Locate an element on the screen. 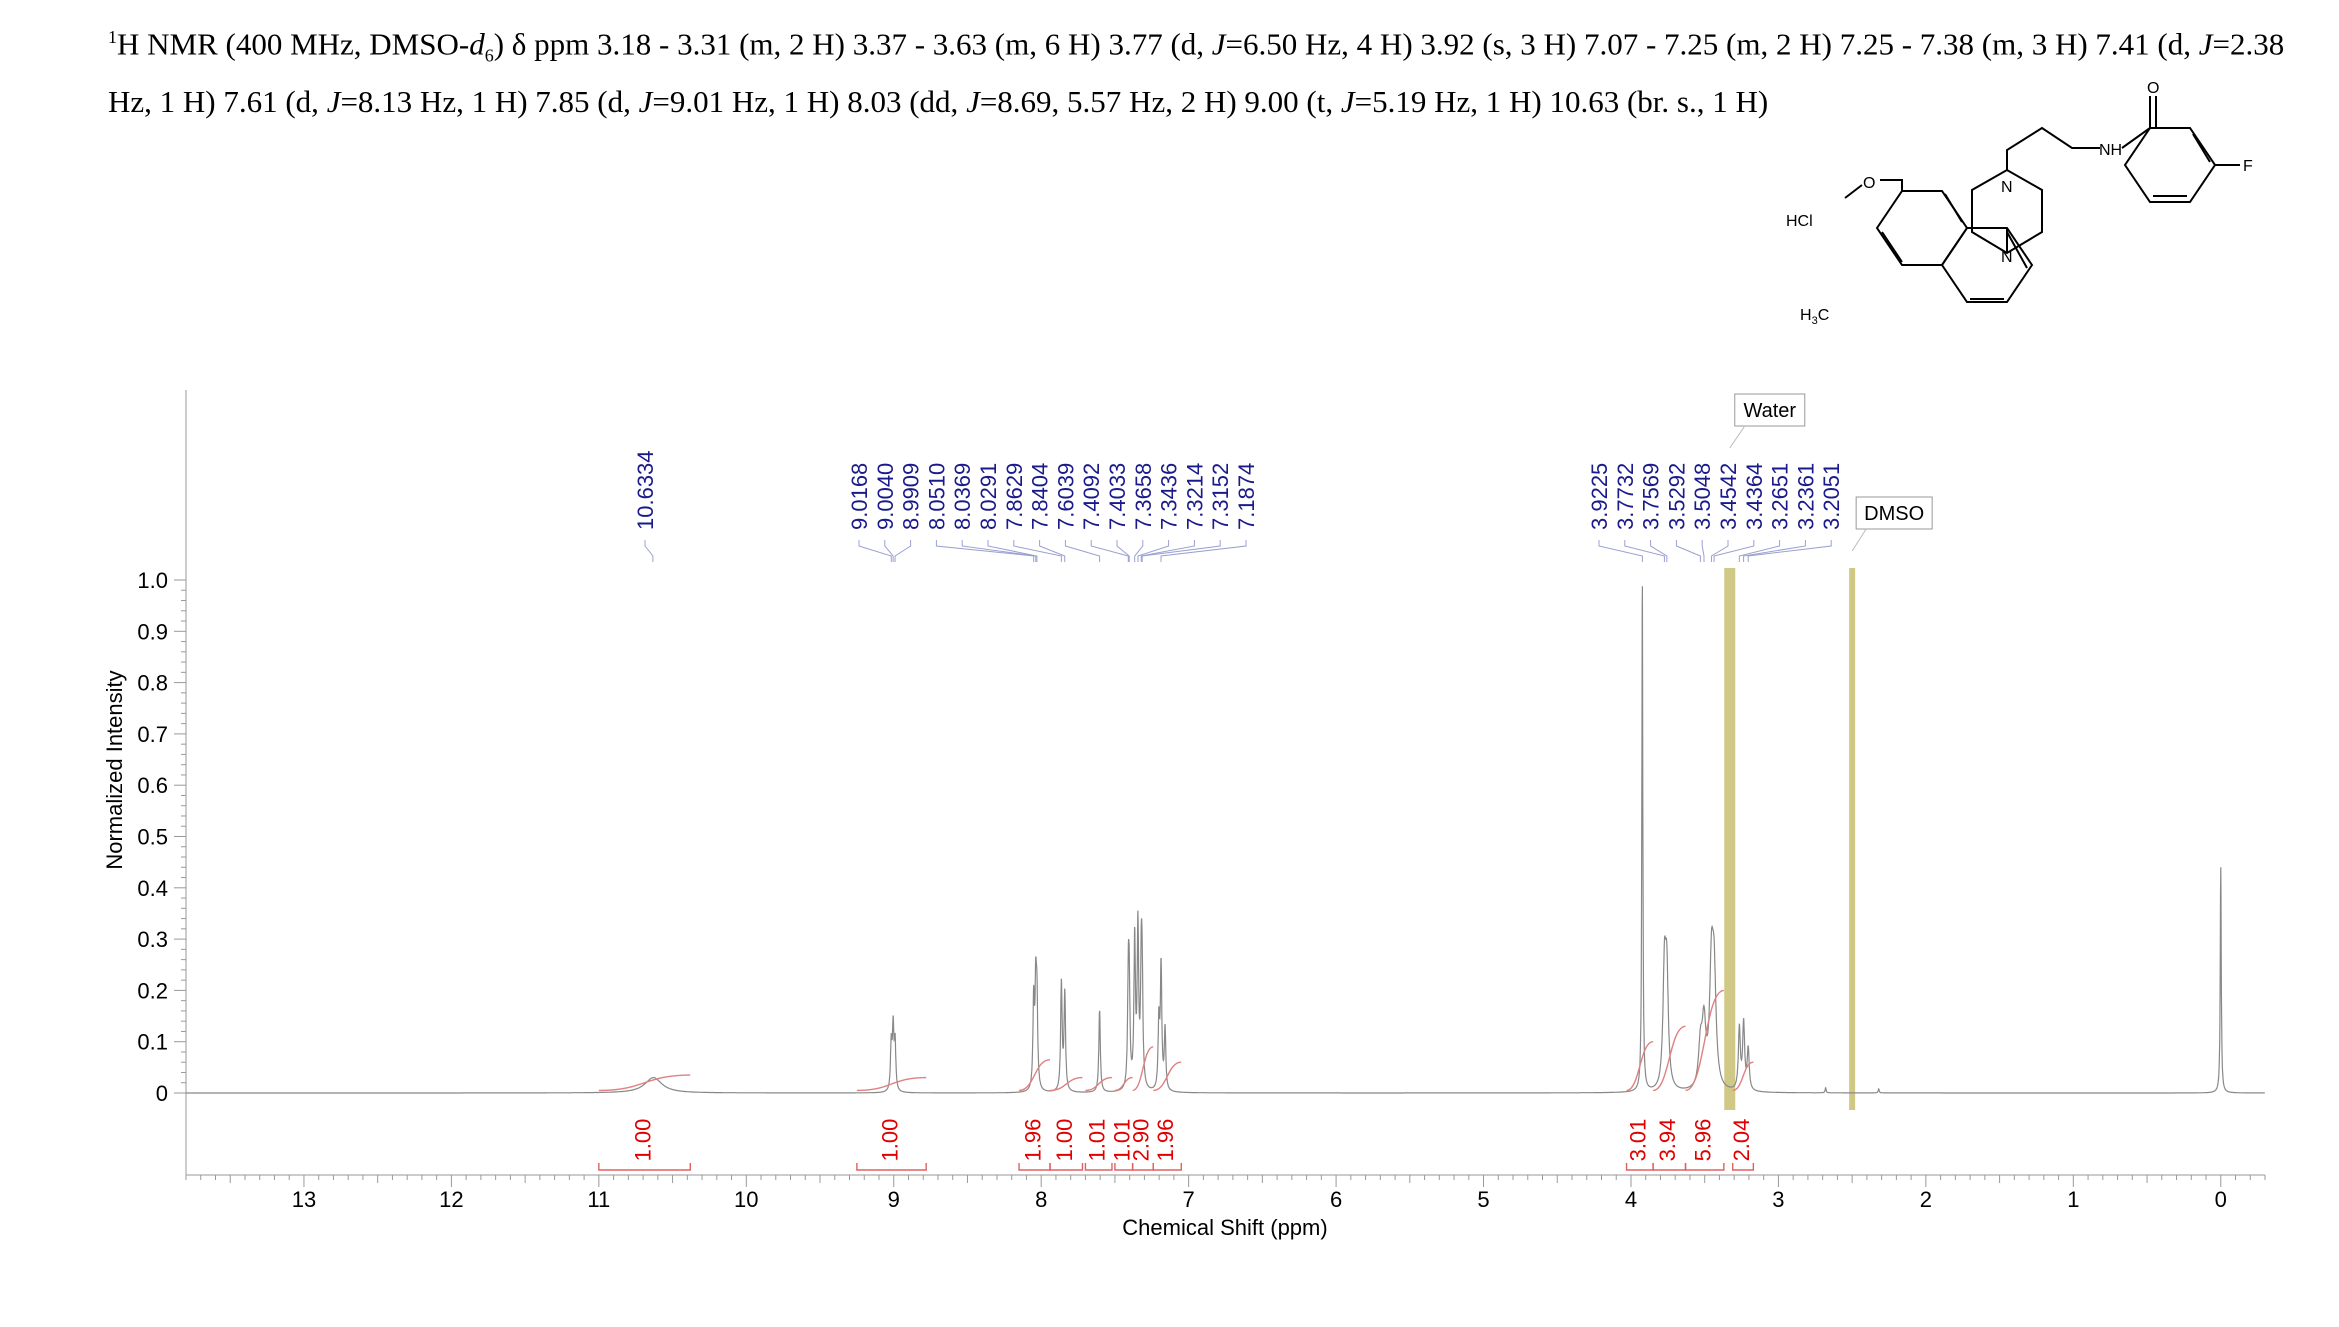 Image resolution: width=2339 pixels, height=1327 pixels. peak-list-segment: =9.01 Hz, 1 H) 8.03 (dd, is located at coordinates (809, 101).